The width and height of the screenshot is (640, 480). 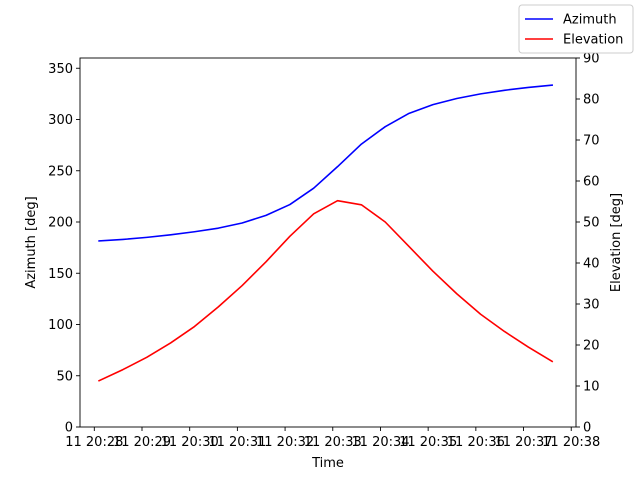 I want to click on y-right-tick-label: 60, so click(x=591, y=182).